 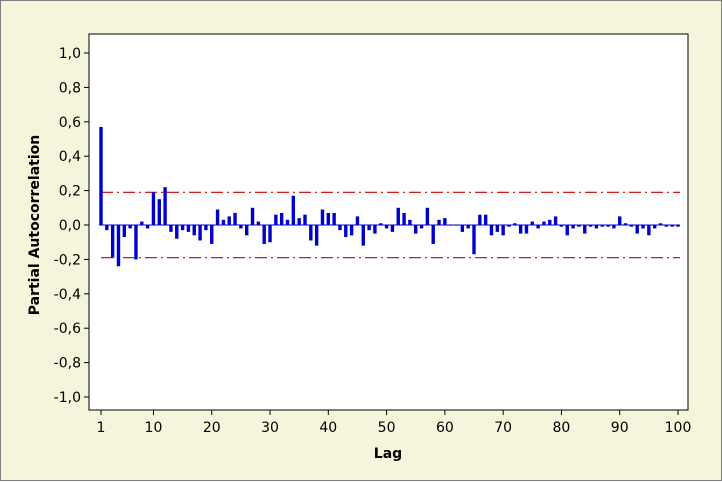 What do you see at coordinates (67, 364) in the screenshot?
I see `y-tick-label: -0,8` at bounding box center [67, 364].